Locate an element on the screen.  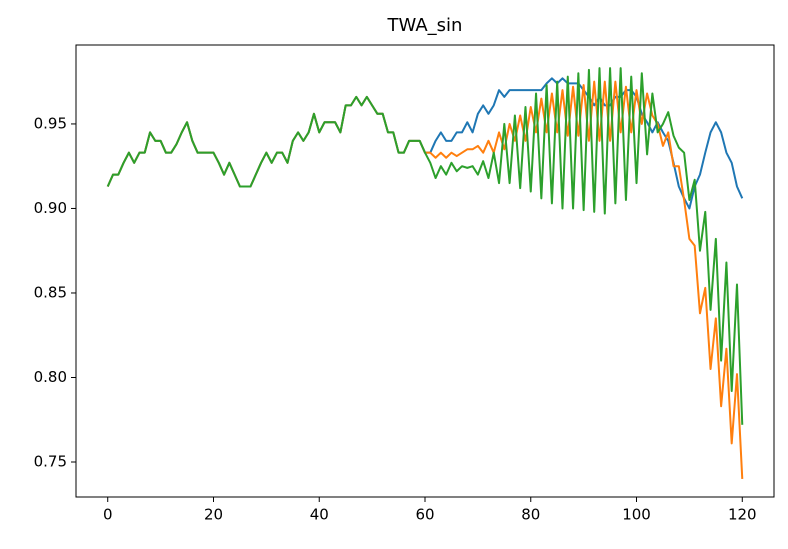
y-tick-label: 0.85 is located at coordinates (50, 292).